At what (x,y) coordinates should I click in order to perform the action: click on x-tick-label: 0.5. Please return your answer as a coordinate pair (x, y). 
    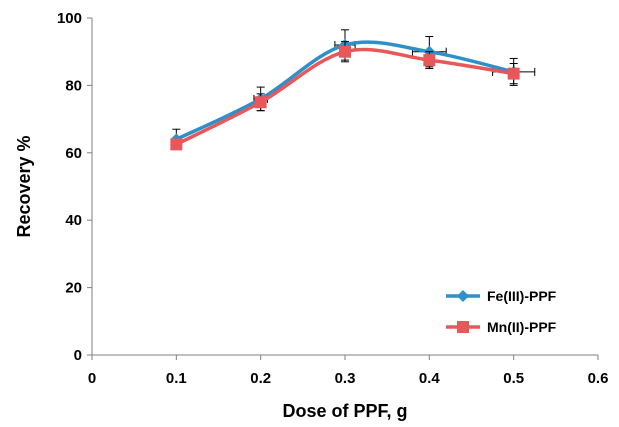
    Looking at the image, I should click on (513, 378).